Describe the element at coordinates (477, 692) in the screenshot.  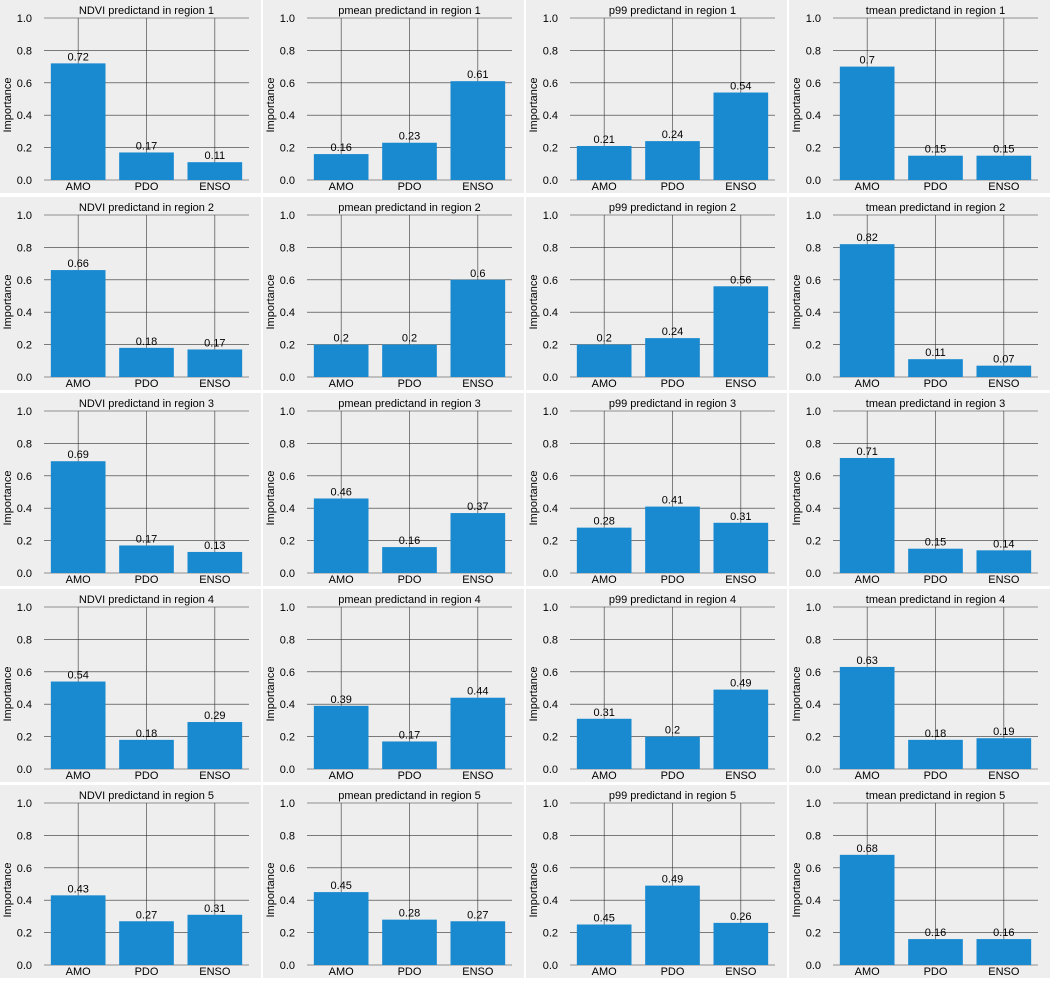
I see `bar-value-label: 0.44` at that location.